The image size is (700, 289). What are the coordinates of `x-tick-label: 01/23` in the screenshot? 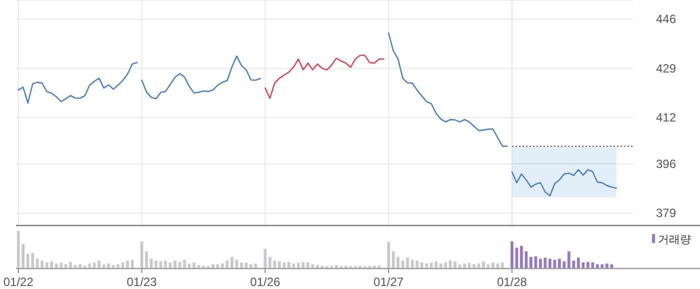 It's located at (142, 282).